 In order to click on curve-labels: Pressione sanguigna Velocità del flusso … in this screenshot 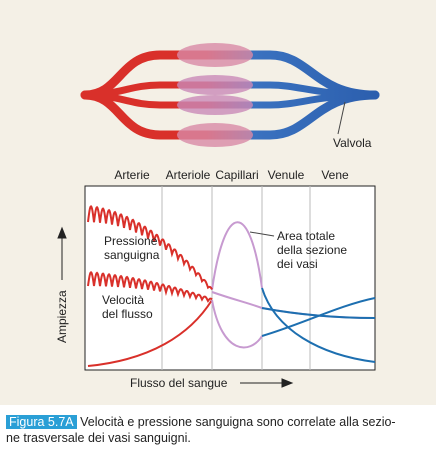, I will do `click(224, 275)`.